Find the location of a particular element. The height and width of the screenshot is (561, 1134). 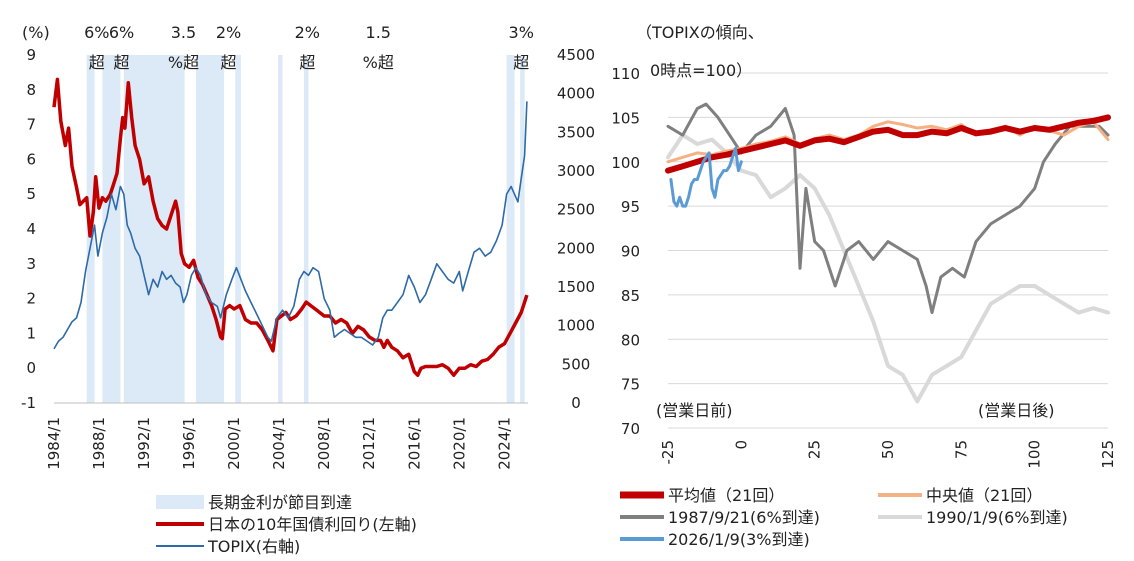

legend-label: 中央値（21回） is located at coordinates (984, 495).